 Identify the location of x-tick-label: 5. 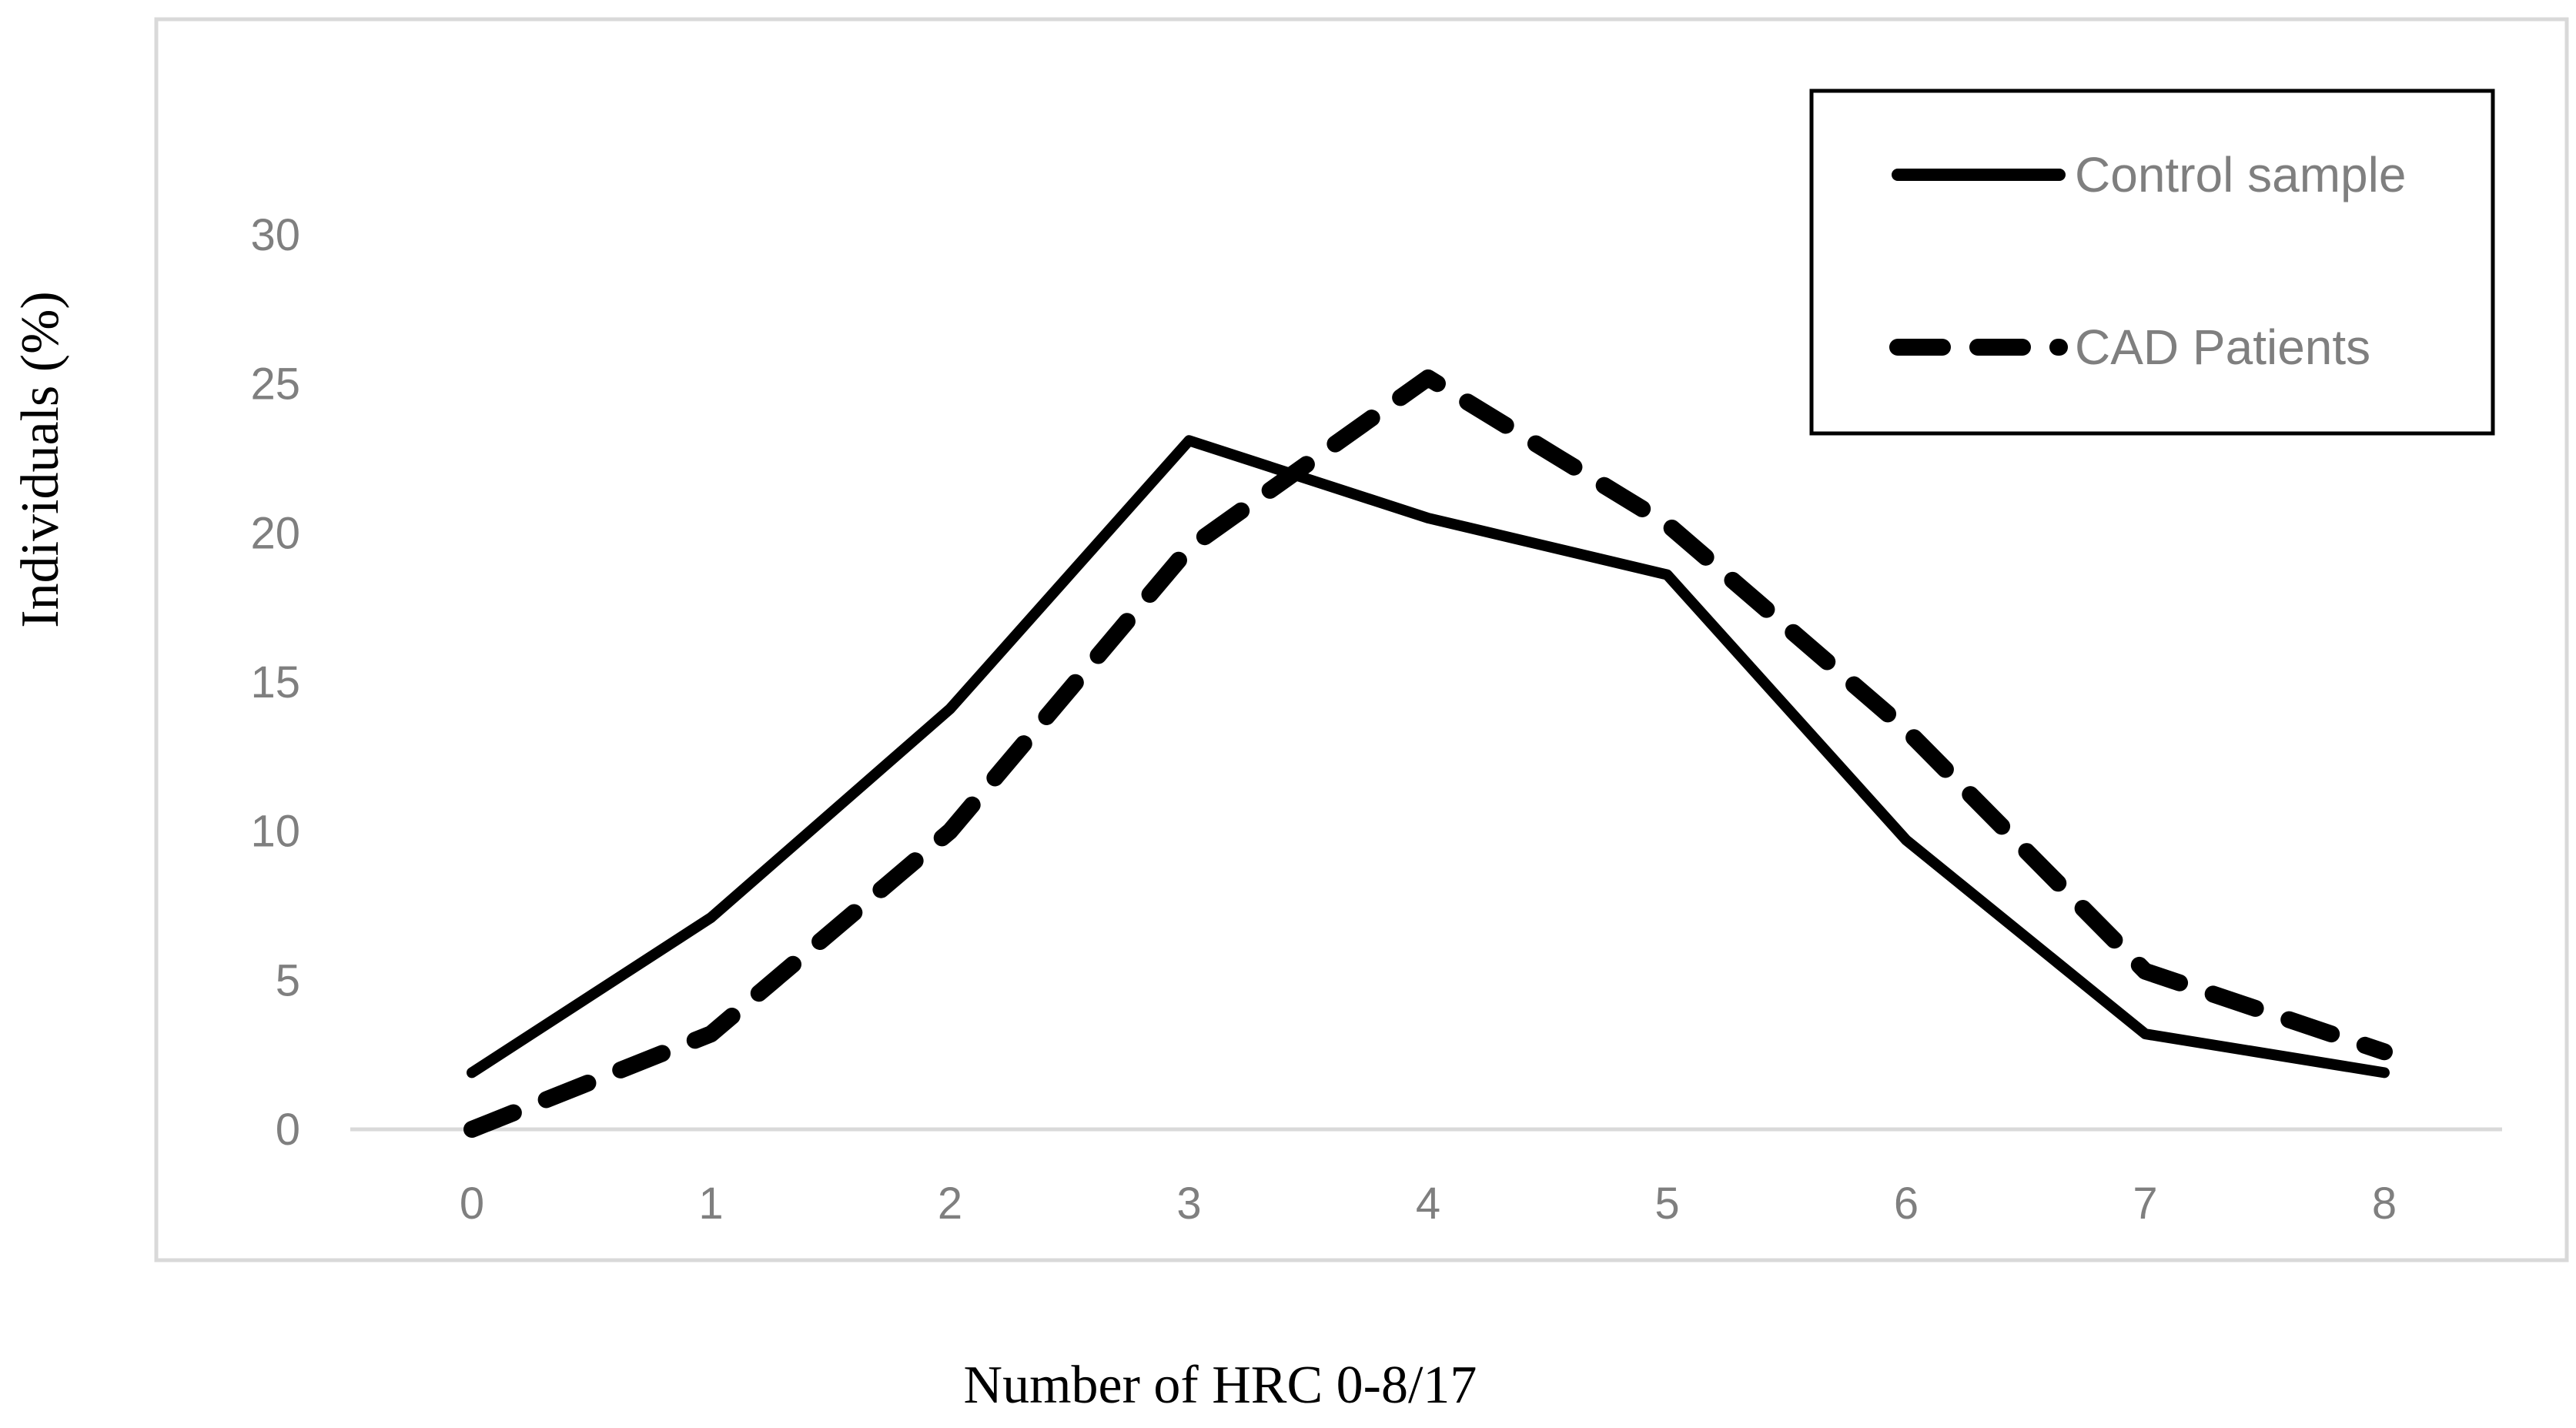
(1667, 1204).